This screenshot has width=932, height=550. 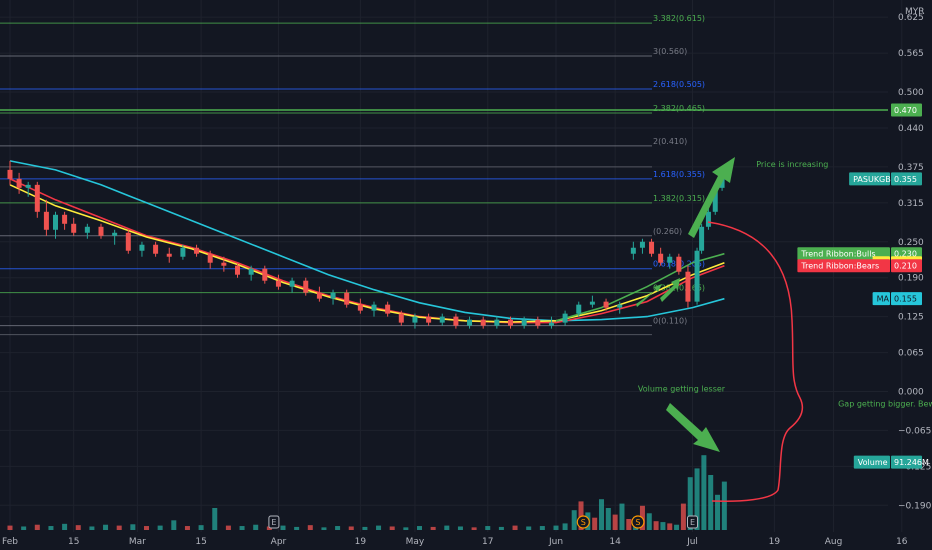 What do you see at coordinates (555, 542) in the screenshot?
I see `time-tick-label: Jun` at bounding box center [555, 542].